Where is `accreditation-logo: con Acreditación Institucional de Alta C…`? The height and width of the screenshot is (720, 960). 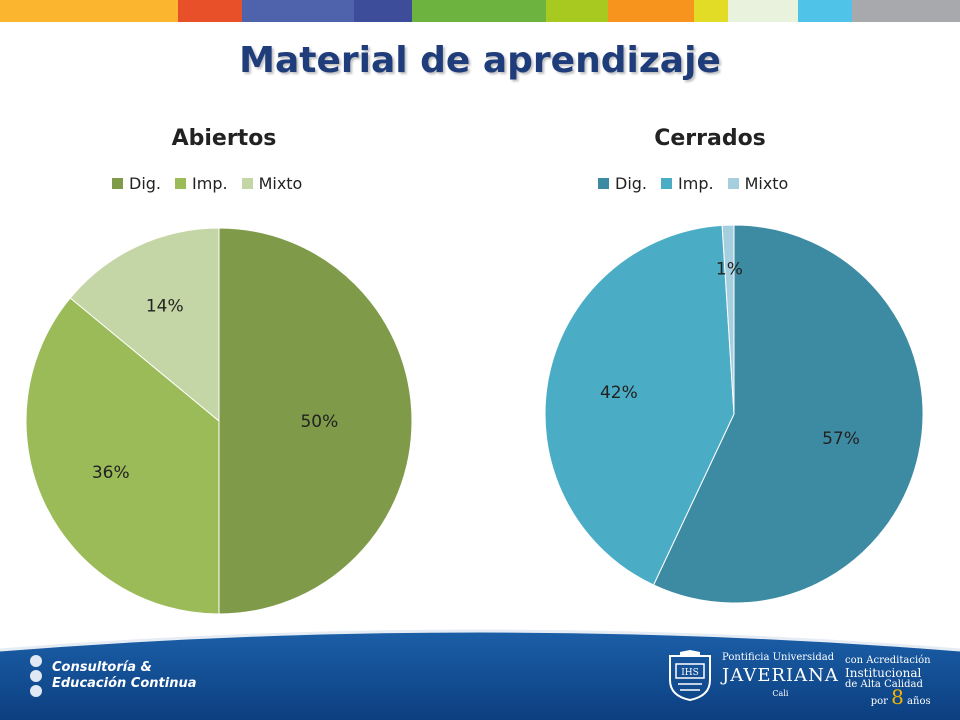 accreditation-logo: con Acreditación Institucional de Alta C… is located at coordinates (888, 681).